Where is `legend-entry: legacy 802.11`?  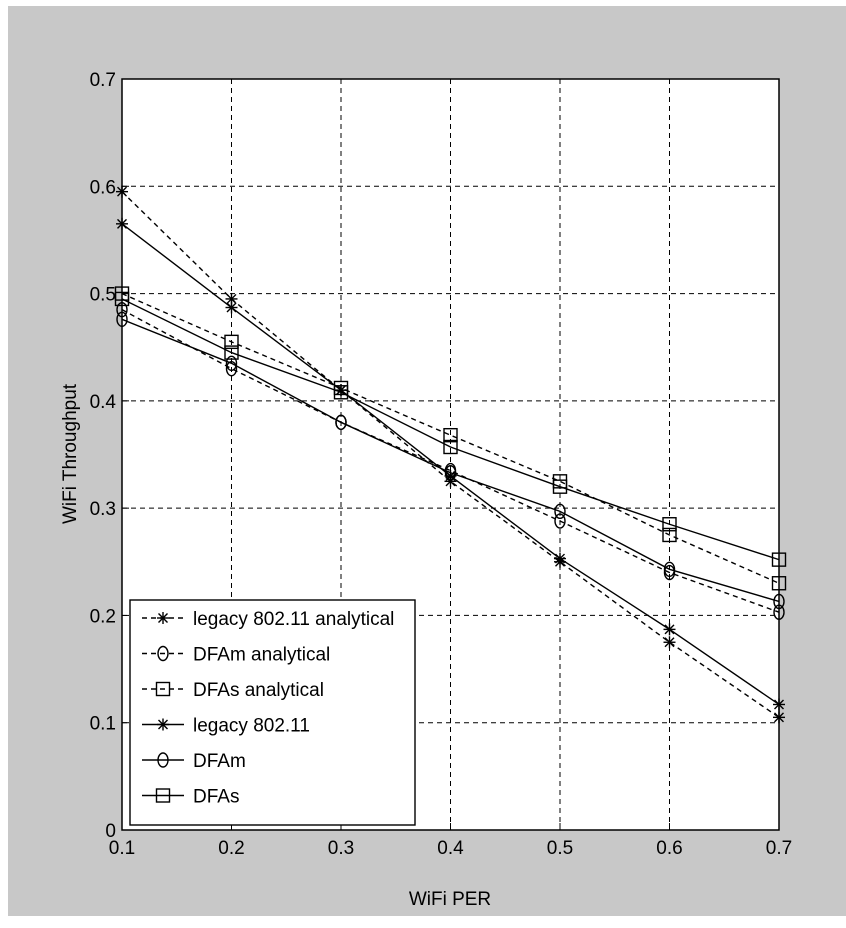
legend-entry: legacy 802.11 is located at coordinates (226, 726).